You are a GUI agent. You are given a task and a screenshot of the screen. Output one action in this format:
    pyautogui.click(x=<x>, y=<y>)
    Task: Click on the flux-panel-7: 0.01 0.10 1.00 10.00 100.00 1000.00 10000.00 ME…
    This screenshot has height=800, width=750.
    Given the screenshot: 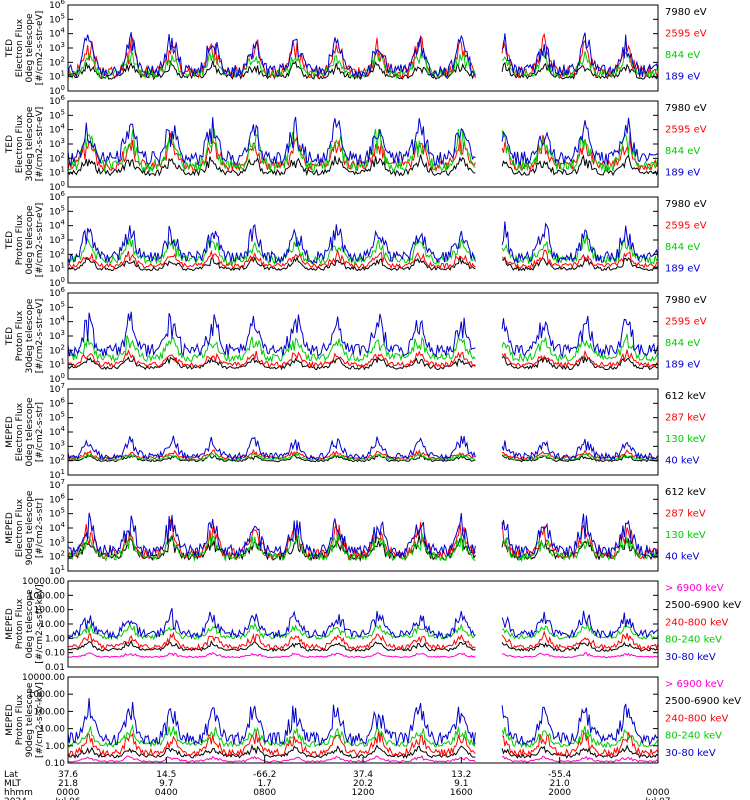 What is the action you would take?
    pyautogui.click(x=373, y=625)
    